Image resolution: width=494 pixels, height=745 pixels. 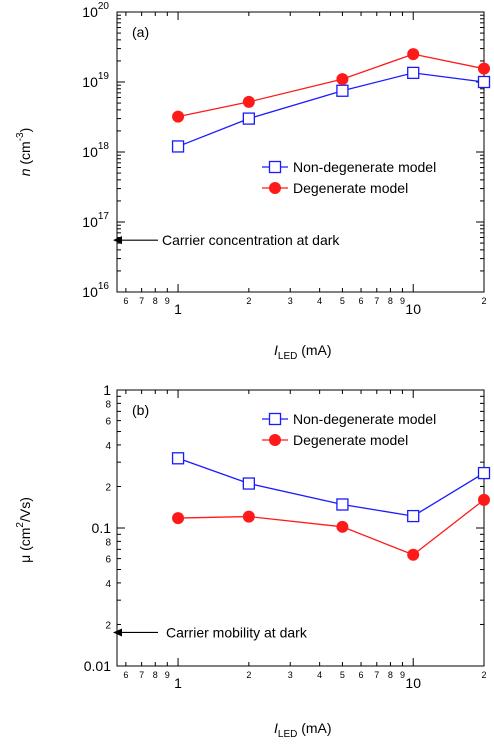 What do you see at coordinates (97, 666) in the screenshot?
I see `y-tick-label: 0.01` at bounding box center [97, 666].